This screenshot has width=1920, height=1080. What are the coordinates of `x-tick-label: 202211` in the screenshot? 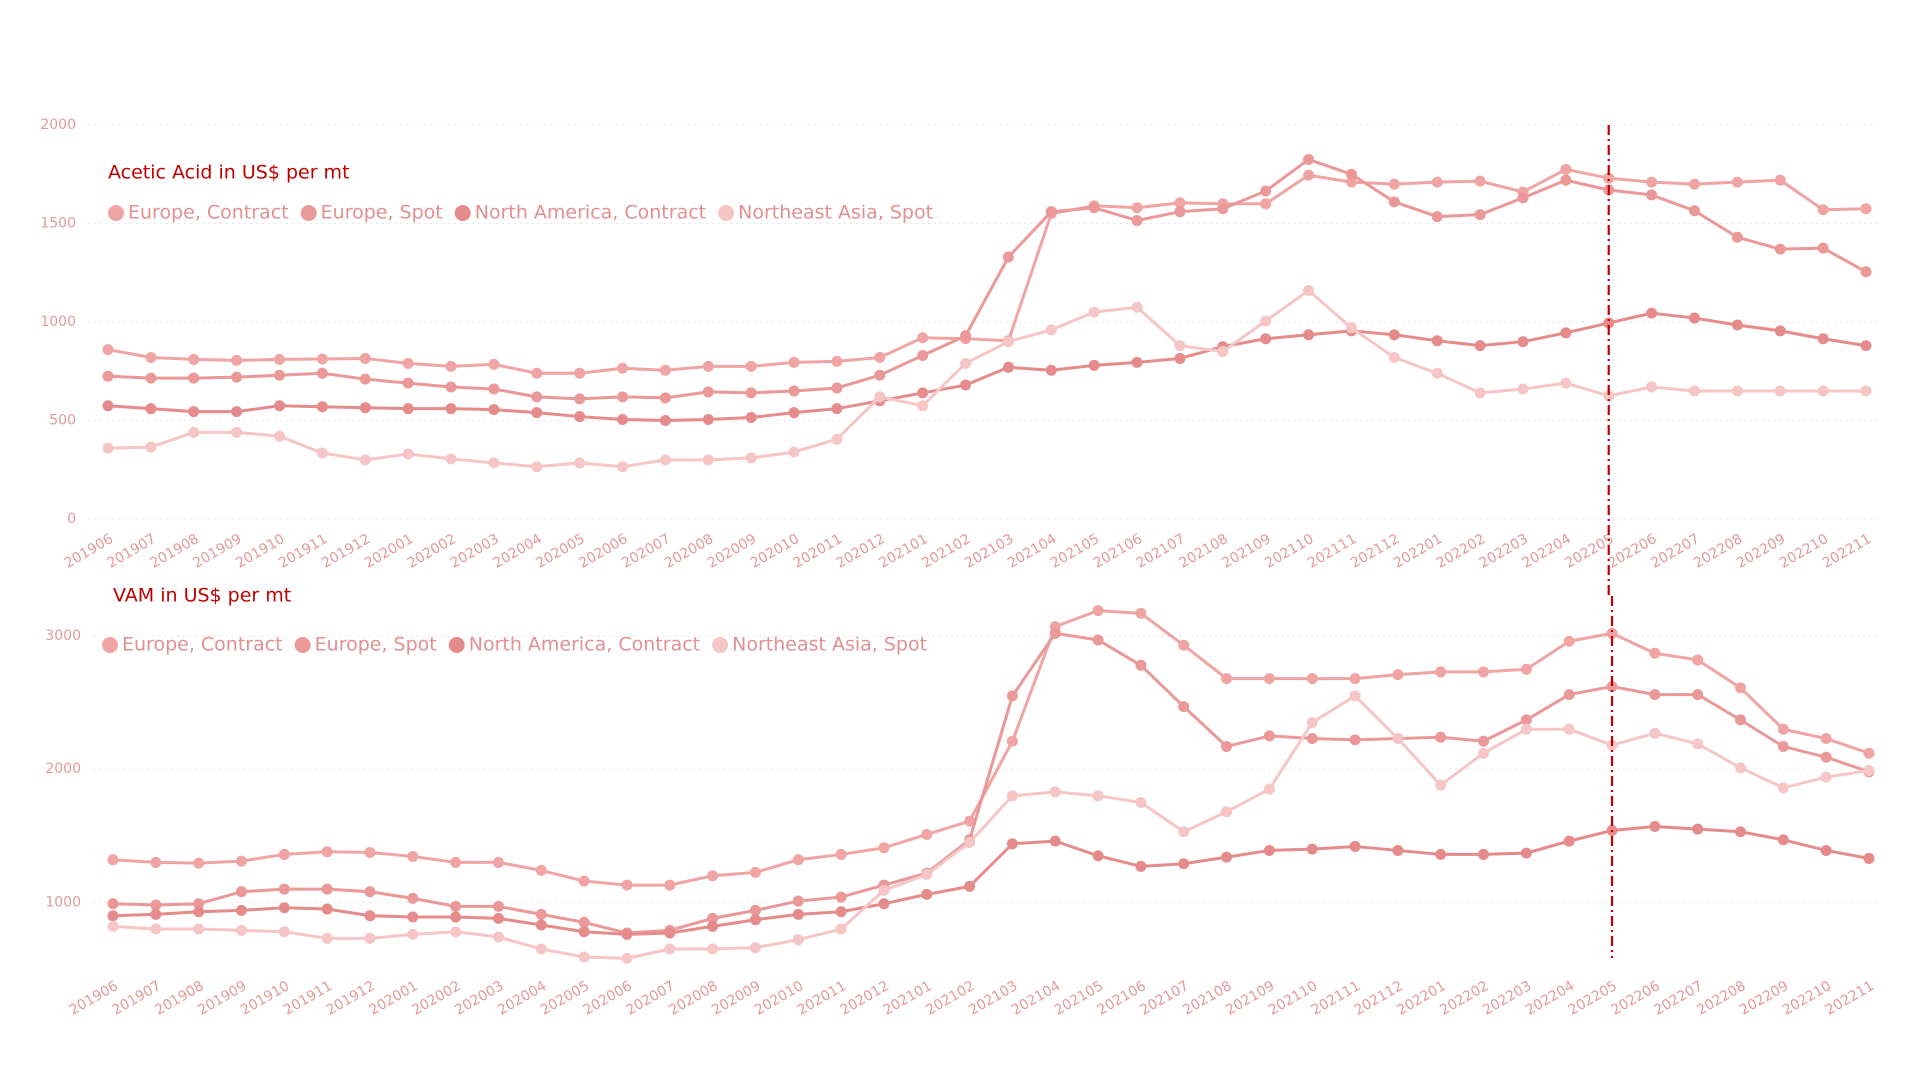 It's located at (1850, 998).